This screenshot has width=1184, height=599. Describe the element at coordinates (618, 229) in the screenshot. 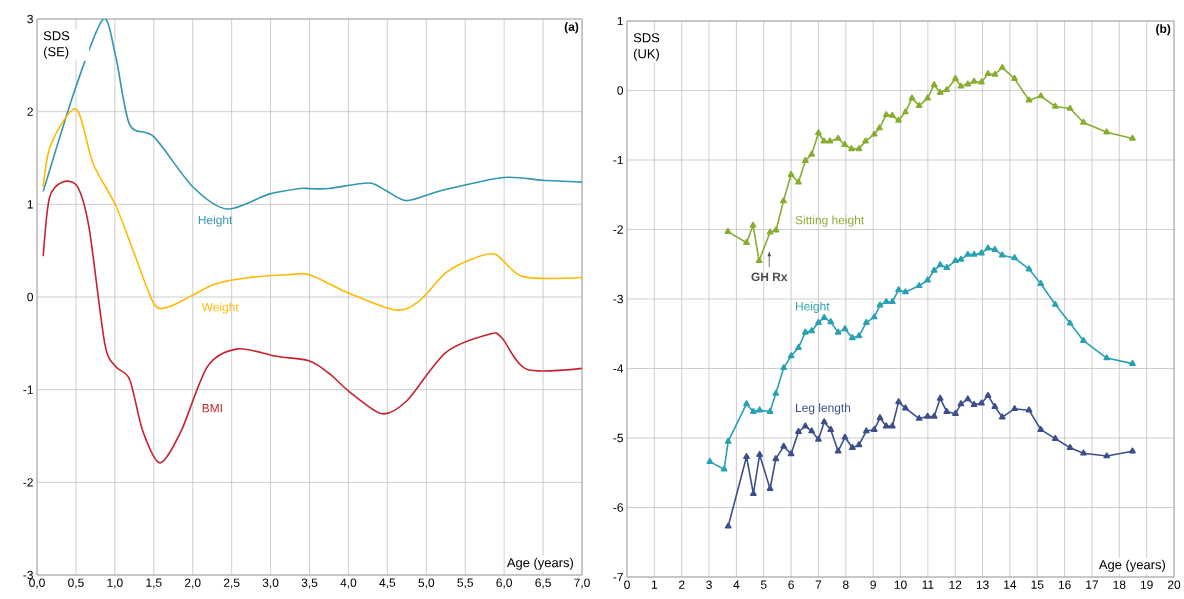

I see `y-tick-label: -2` at that location.